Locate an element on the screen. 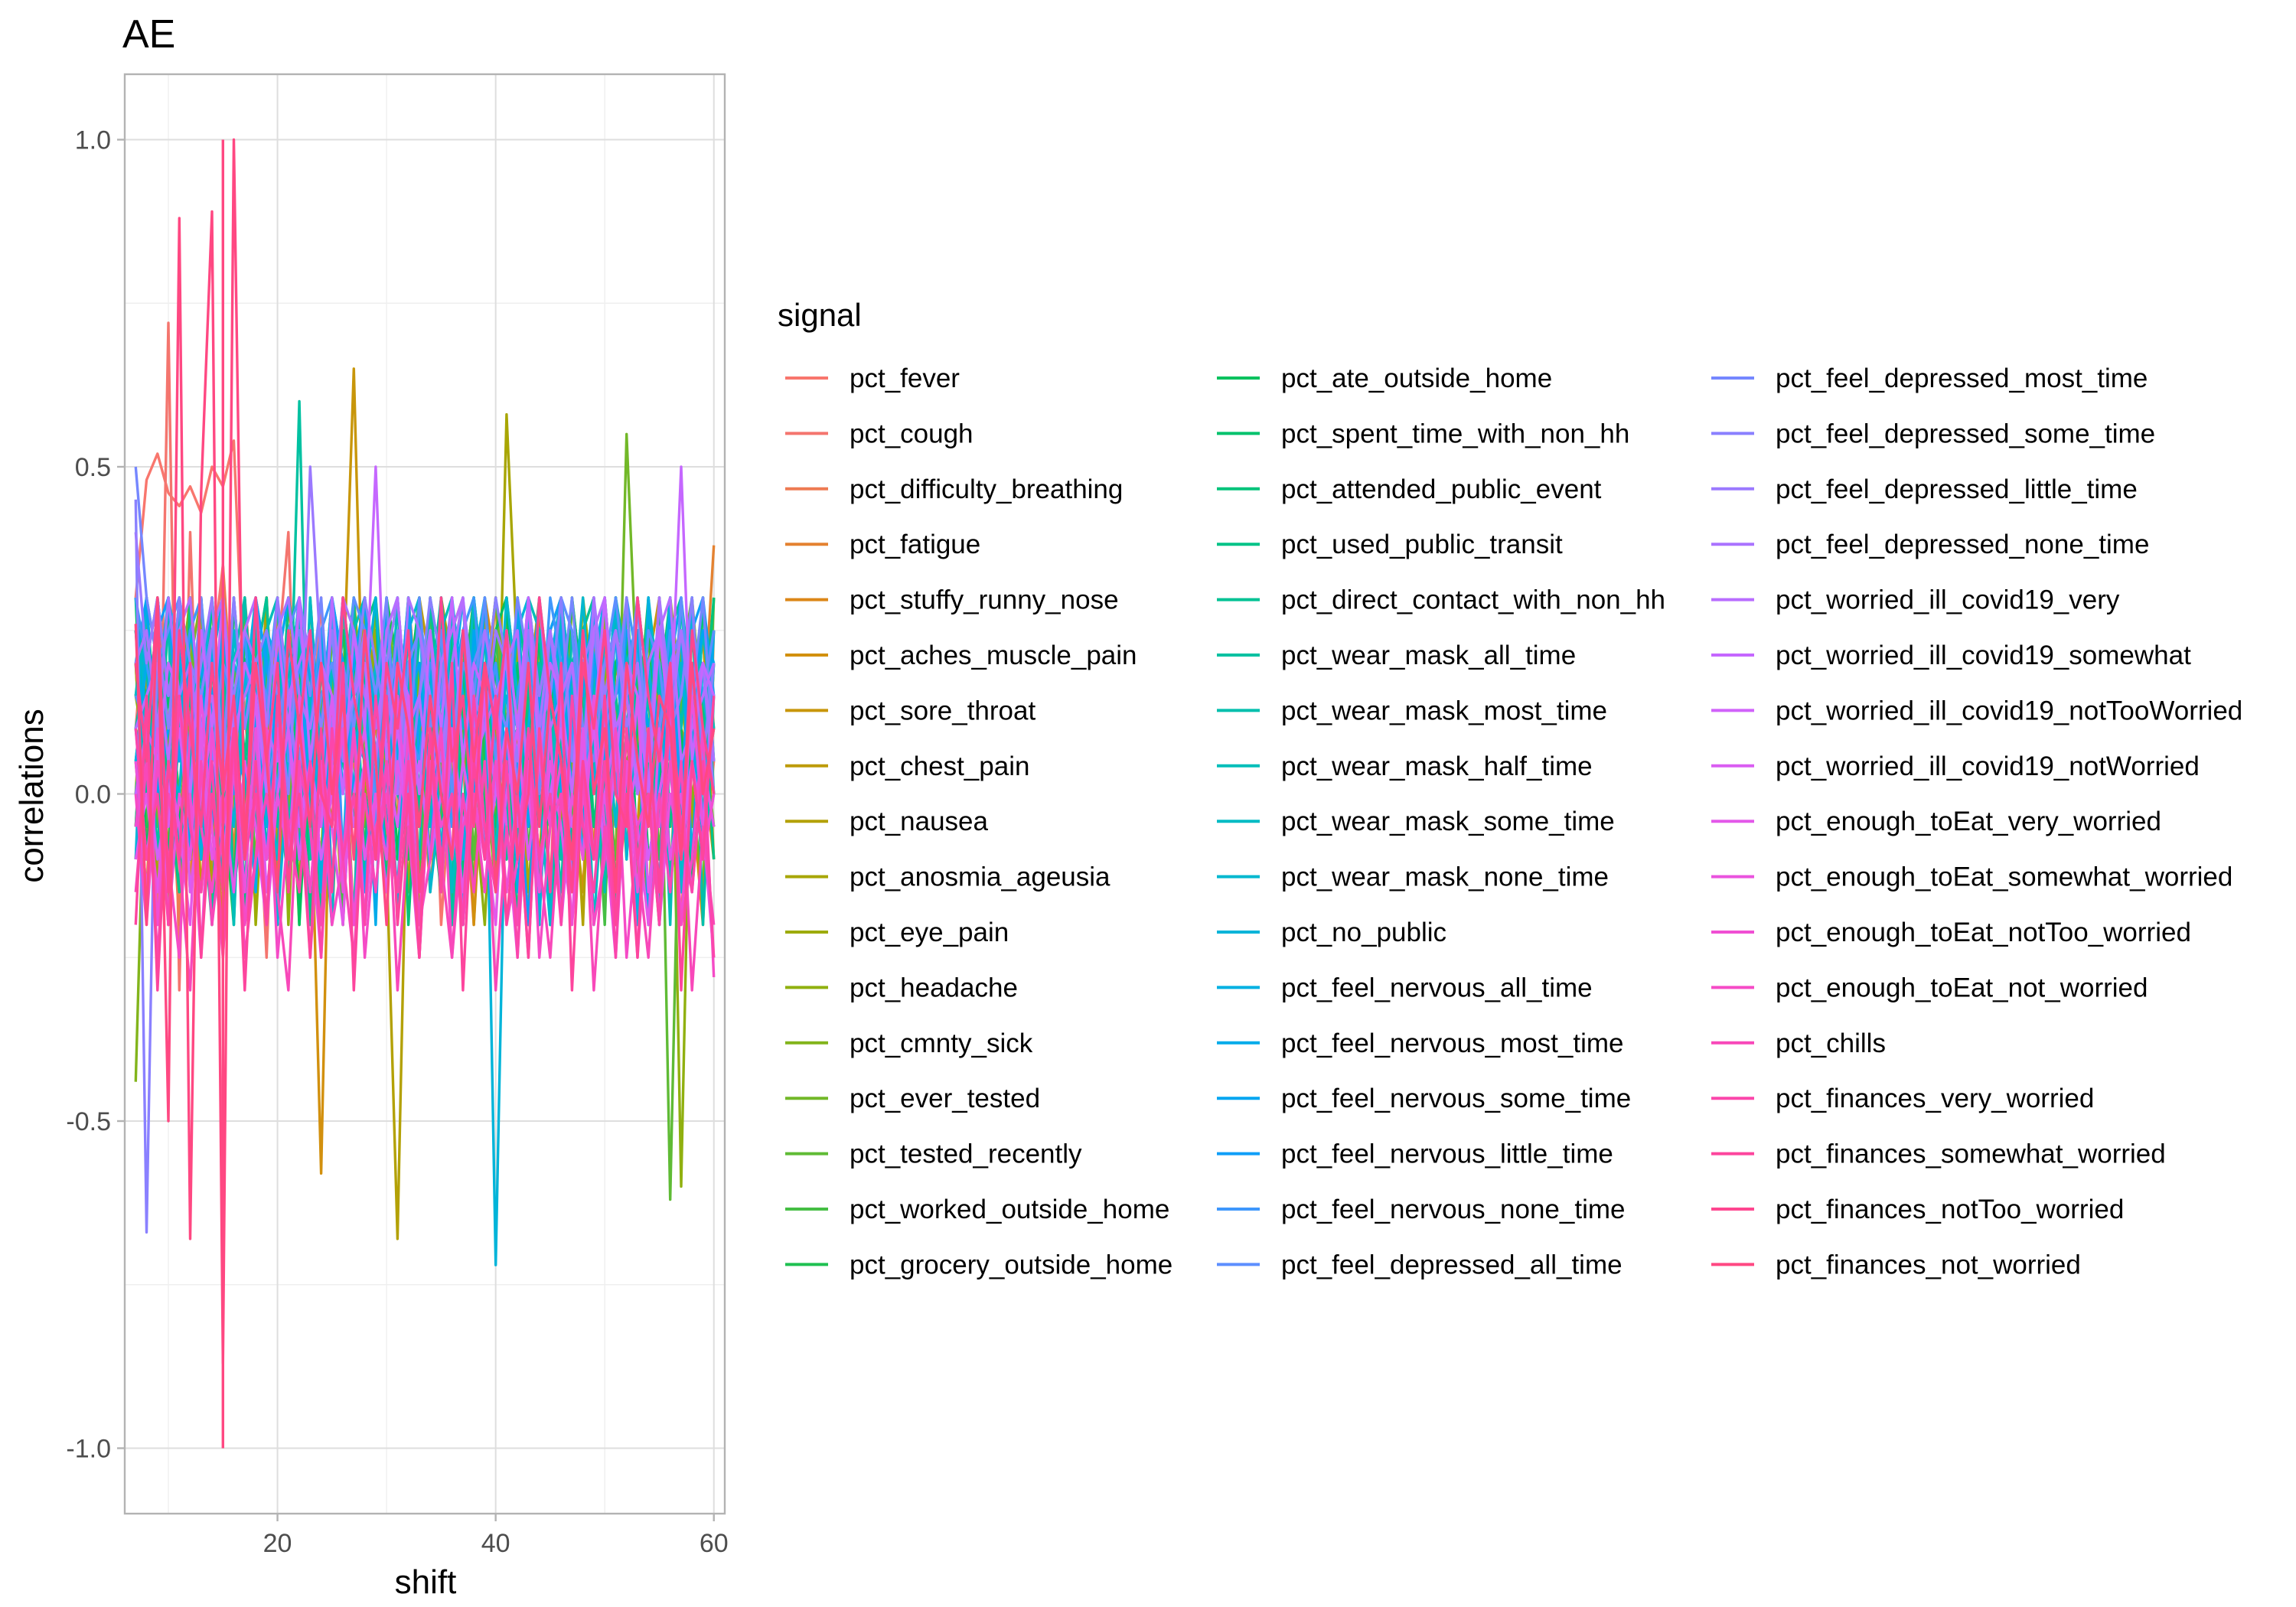 The image size is (2296, 1607). legend-item: pct_aches_muscle_pain is located at coordinates (961, 655).